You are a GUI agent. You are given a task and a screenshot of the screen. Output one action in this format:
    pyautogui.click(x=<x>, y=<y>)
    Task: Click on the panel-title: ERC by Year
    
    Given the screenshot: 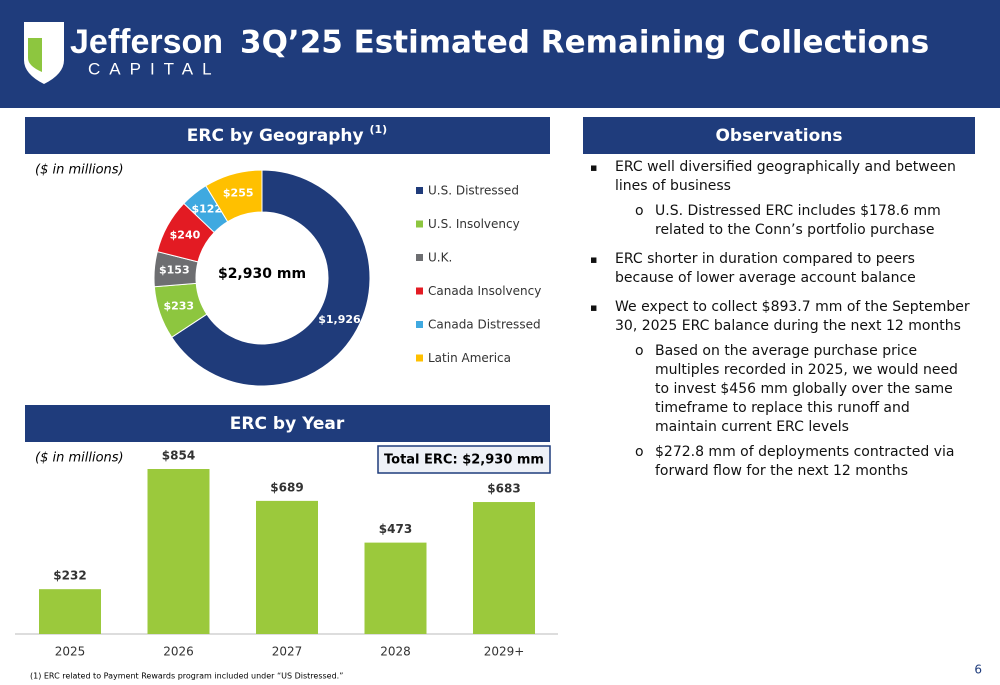 What is the action you would take?
    pyautogui.click(x=287, y=424)
    